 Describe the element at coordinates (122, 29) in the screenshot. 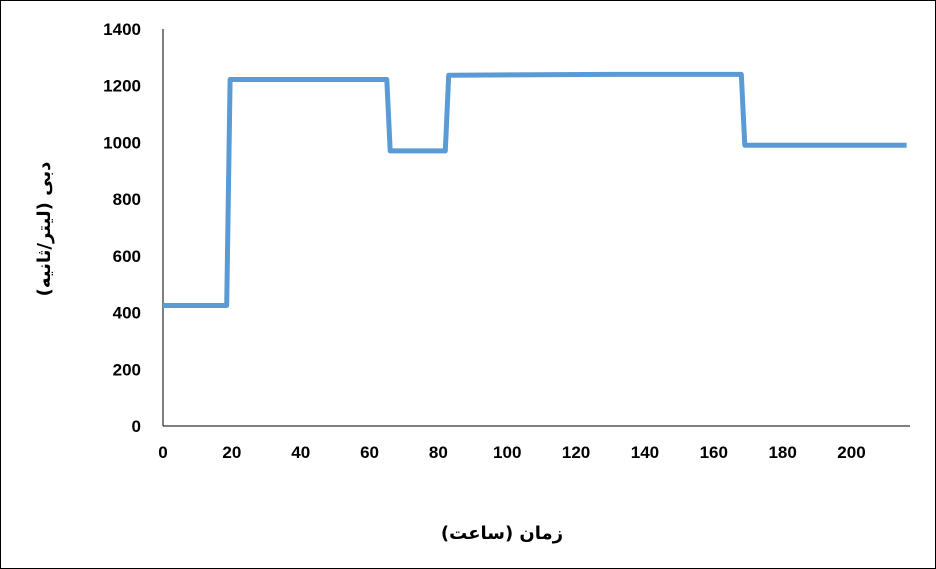

I see `y-tick-label: 1400` at that location.